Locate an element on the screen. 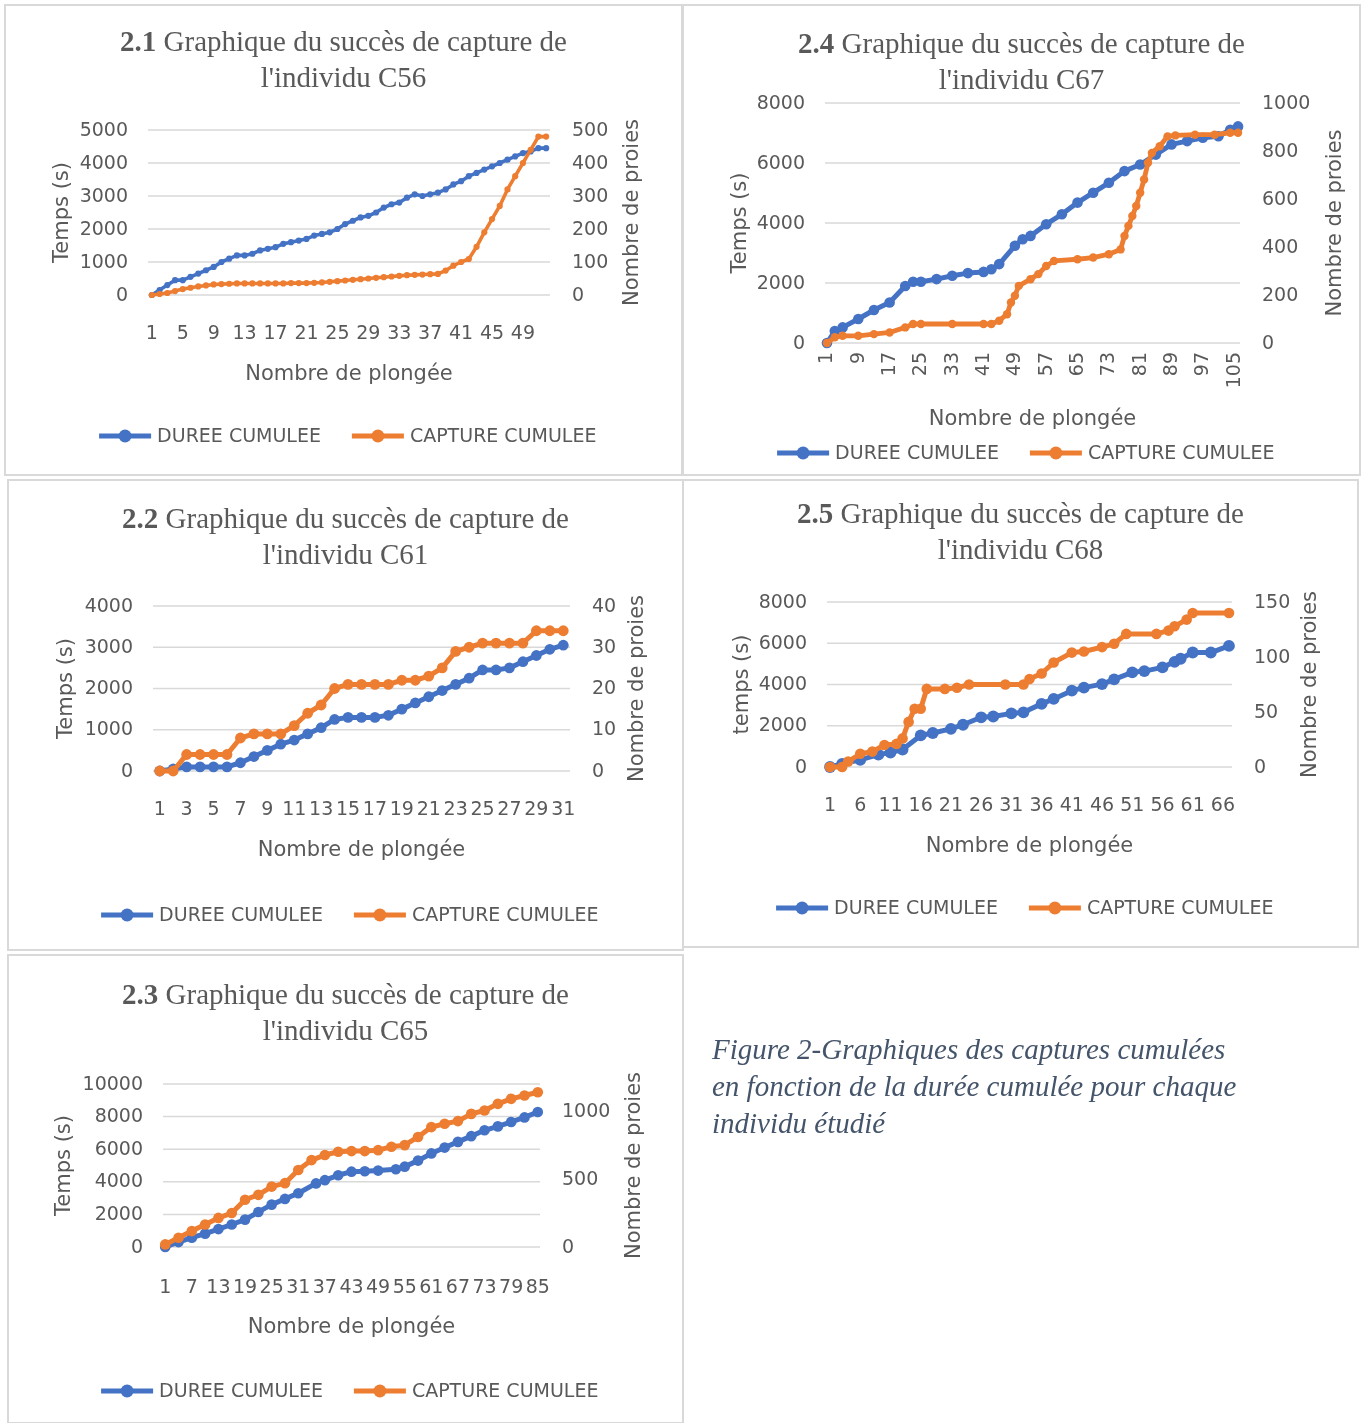 This screenshot has height=1423, width=1364. chart-title: 2.2 Graphique du succès de capture de l'individu C61 is located at coordinates (345, 535).